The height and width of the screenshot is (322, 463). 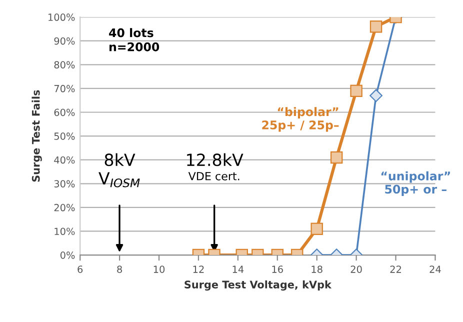 I want to click on annotation: 8kV V$_{IOSM}$, so click(x=119, y=170).